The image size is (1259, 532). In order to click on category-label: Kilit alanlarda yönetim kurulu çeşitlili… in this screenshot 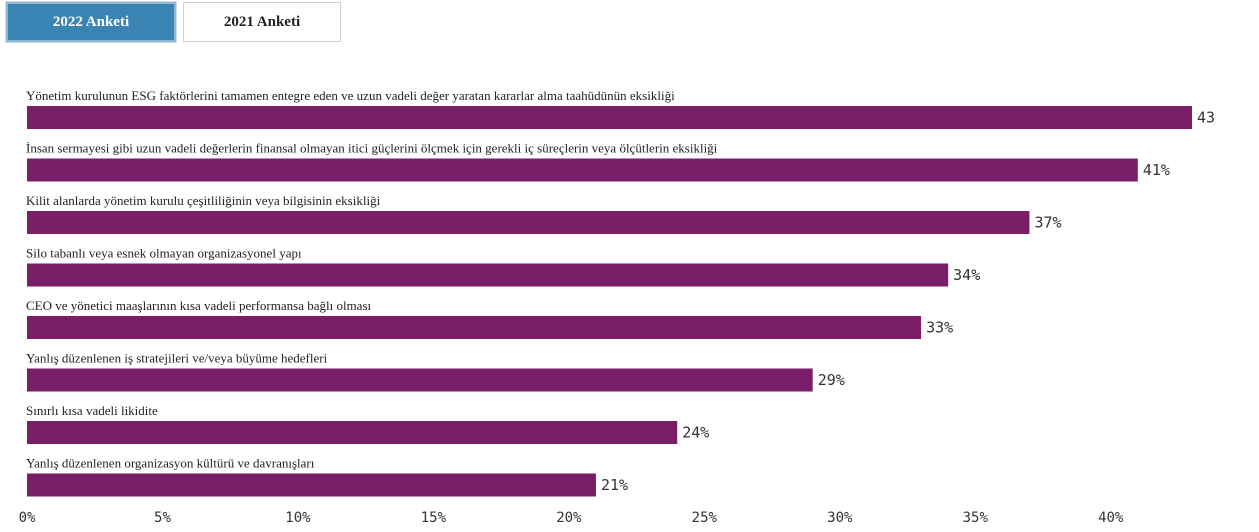, I will do `click(203, 200)`.